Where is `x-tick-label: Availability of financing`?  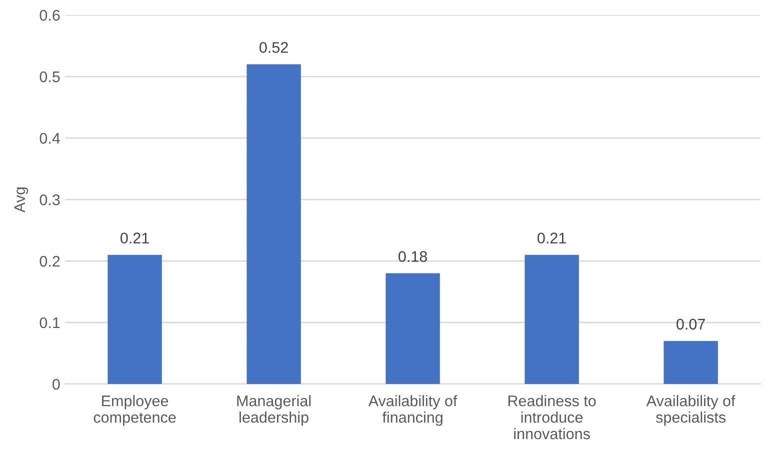 x-tick-label: Availability of financing is located at coordinates (413, 410).